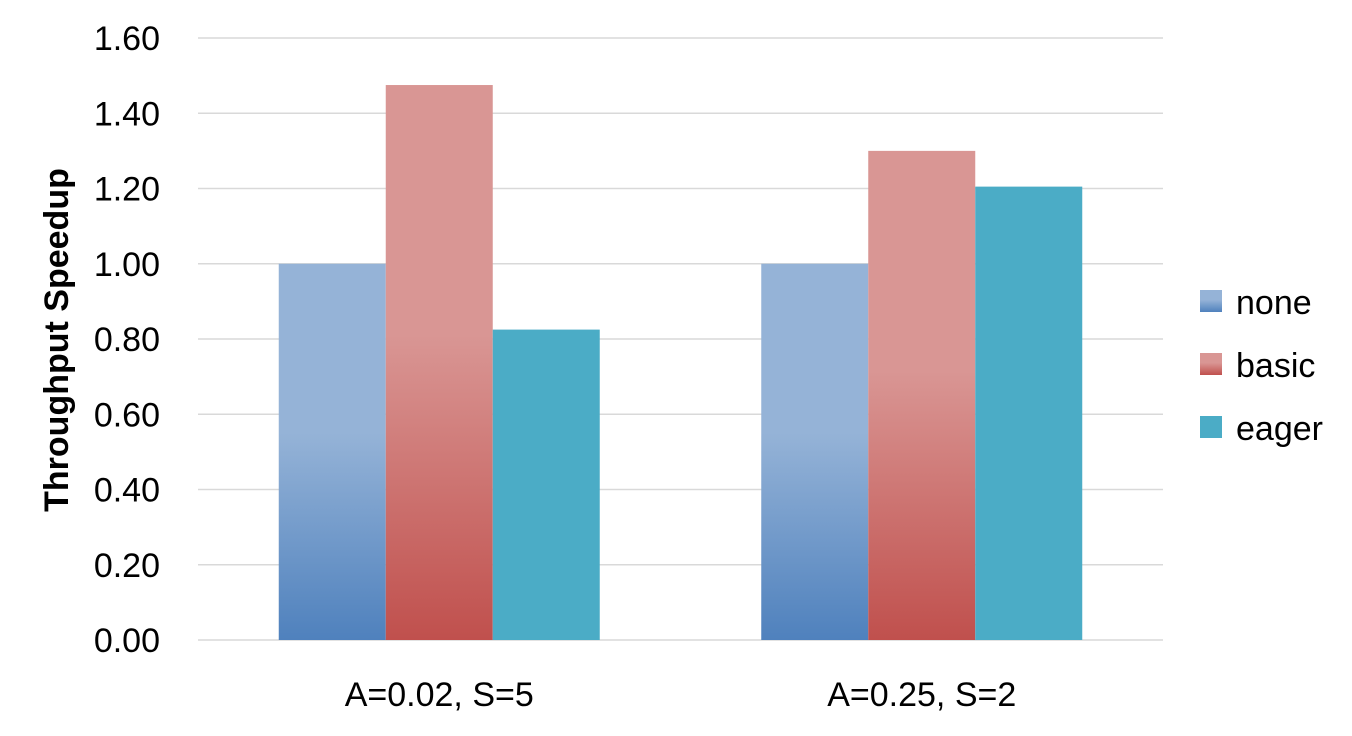 The width and height of the screenshot is (1352, 736). I want to click on legend-label-none: none, so click(1274, 303).